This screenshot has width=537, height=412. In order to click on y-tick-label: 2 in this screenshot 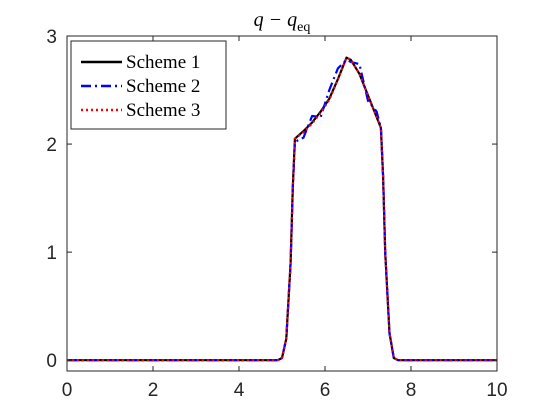, I will do `click(51, 145)`.